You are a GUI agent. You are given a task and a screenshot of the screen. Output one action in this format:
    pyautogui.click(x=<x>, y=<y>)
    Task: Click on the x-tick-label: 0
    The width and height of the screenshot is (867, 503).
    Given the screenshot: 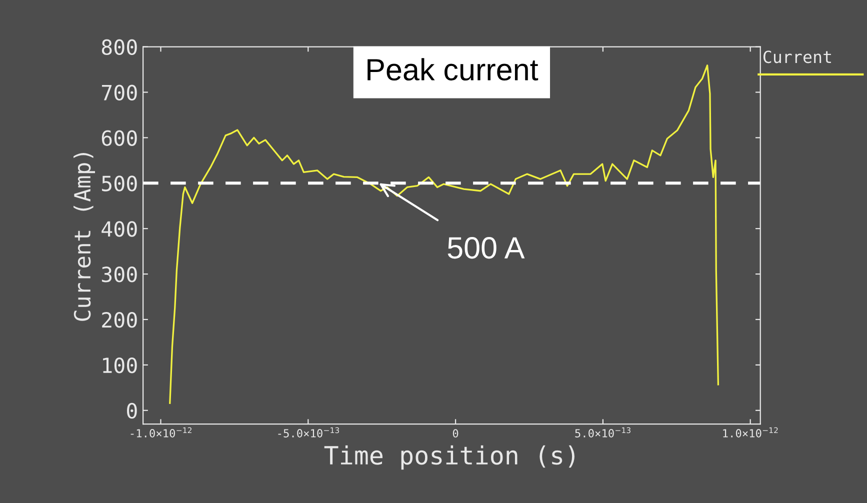 What is the action you would take?
    pyautogui.click(x=455, y=433)
    